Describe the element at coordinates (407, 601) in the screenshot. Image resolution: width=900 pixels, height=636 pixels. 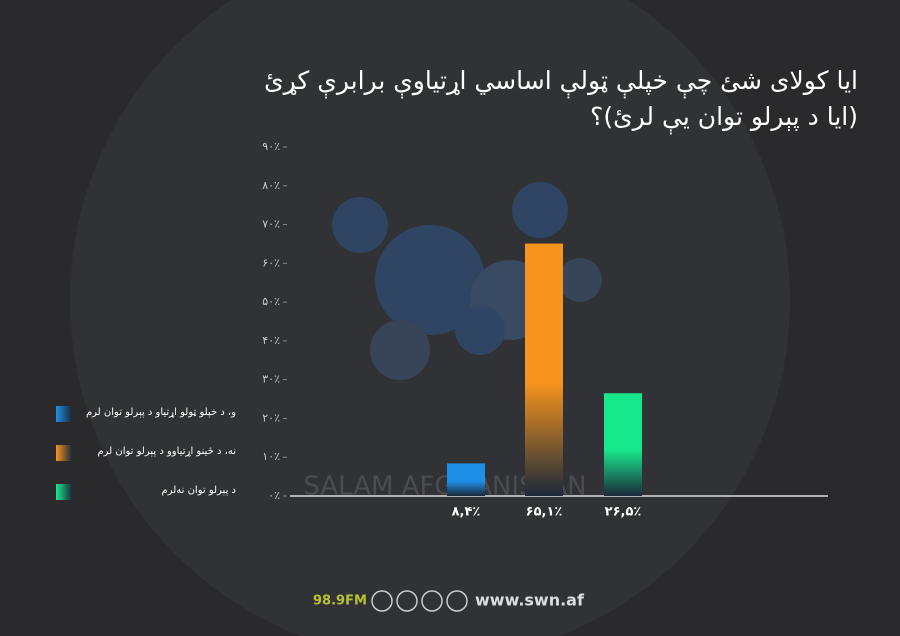
I see `instagram-icon` at that location.